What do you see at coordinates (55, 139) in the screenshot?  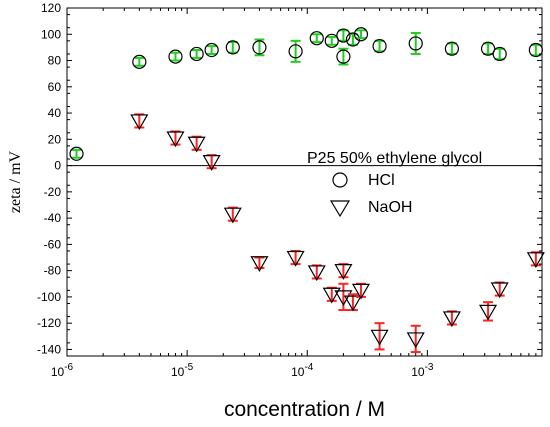 I see `y-tick-label: 20` at bounding box center [55, 139].